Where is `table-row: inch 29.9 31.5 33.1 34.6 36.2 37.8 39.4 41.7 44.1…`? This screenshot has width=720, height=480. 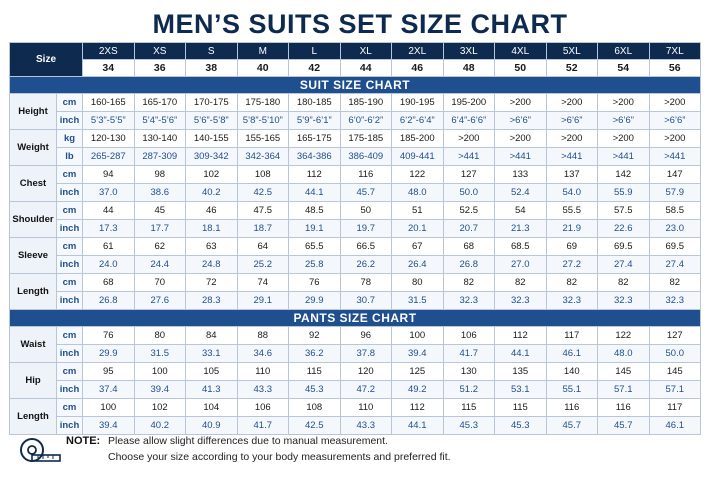
table-row: inch 29.9 31.5 33.1 34.6 36.2 37.8 39.4 41.7 44.1… is located at coordinates (356, 353).